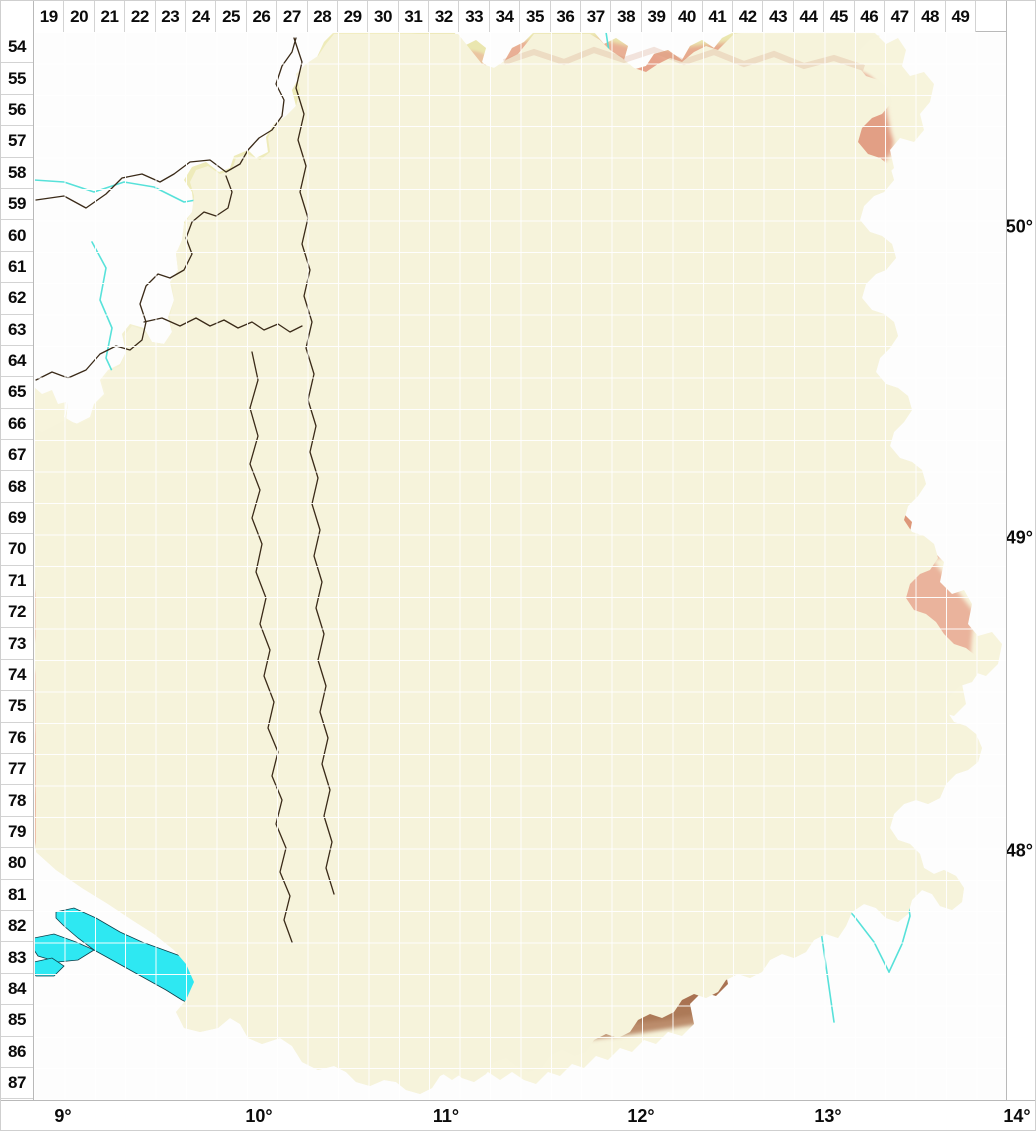  I want to click on grid-row-label: 67, so click(17, 456).